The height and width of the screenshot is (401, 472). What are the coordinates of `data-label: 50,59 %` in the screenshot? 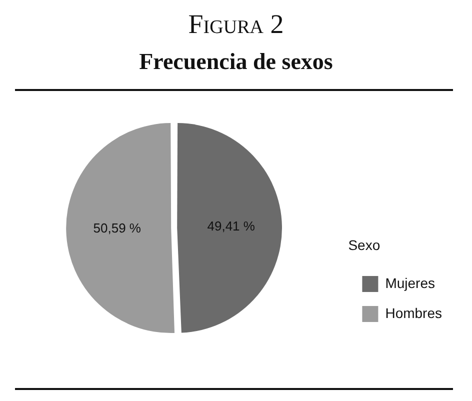 It's located at (117, 228).